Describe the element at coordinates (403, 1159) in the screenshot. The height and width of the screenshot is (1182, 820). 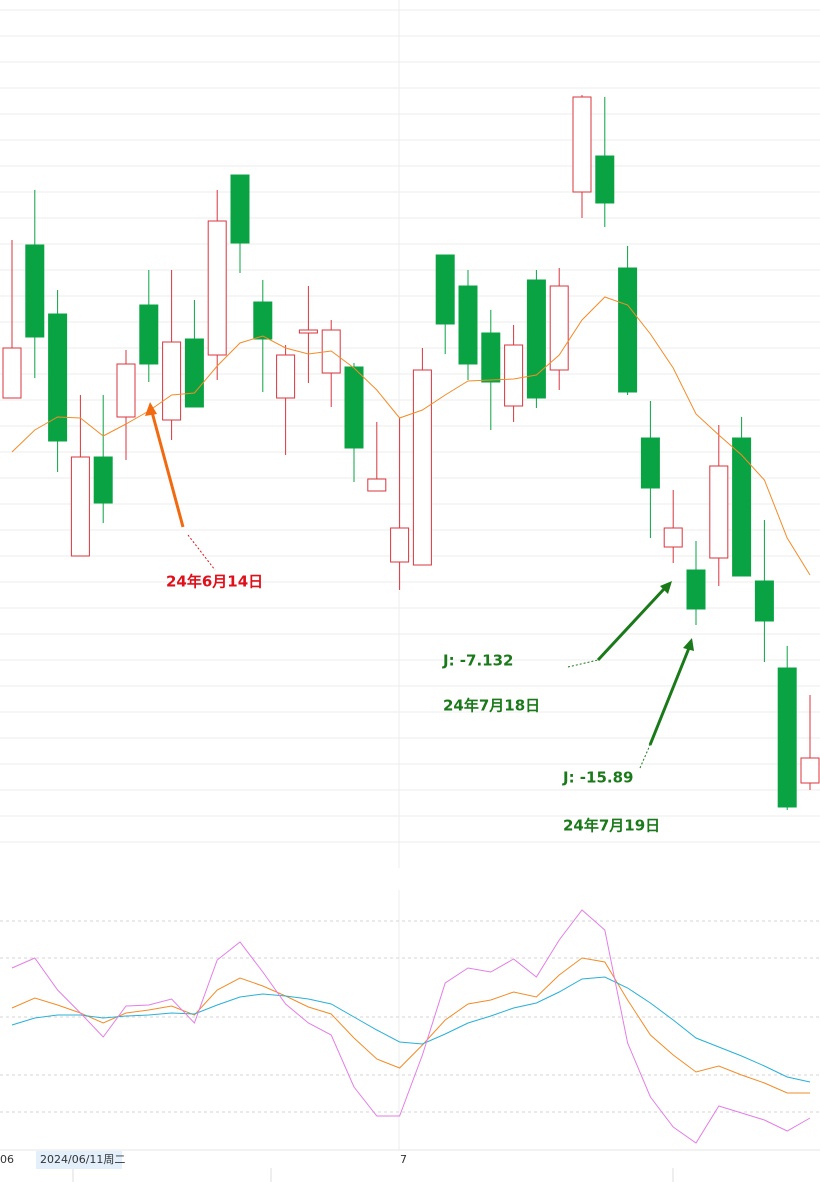
I see `x-tick-label: 7` at that location.